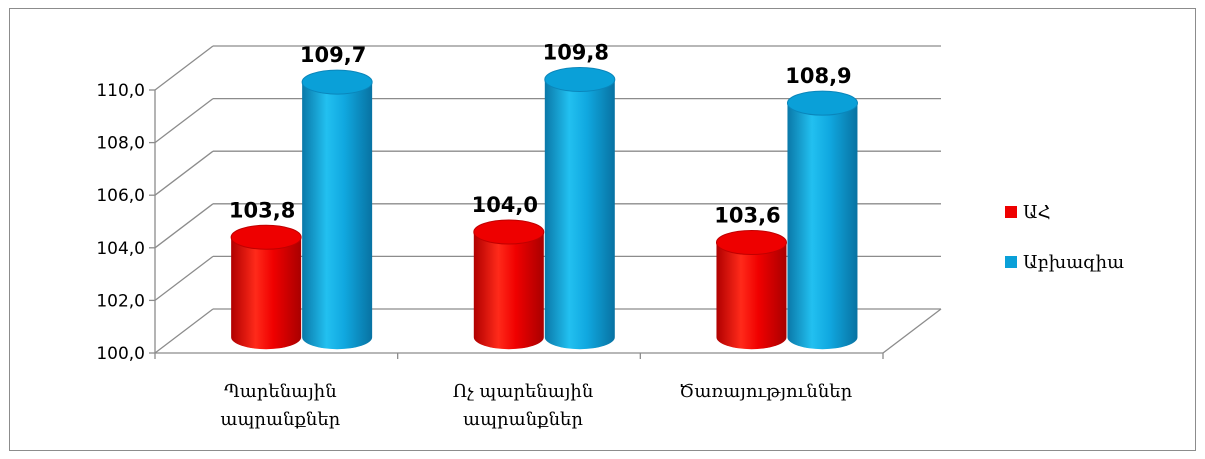  What do you see at coordinates (576, 52) in the screenshot?
I see `data-label: 109,8` at bounding box center [576, 52].